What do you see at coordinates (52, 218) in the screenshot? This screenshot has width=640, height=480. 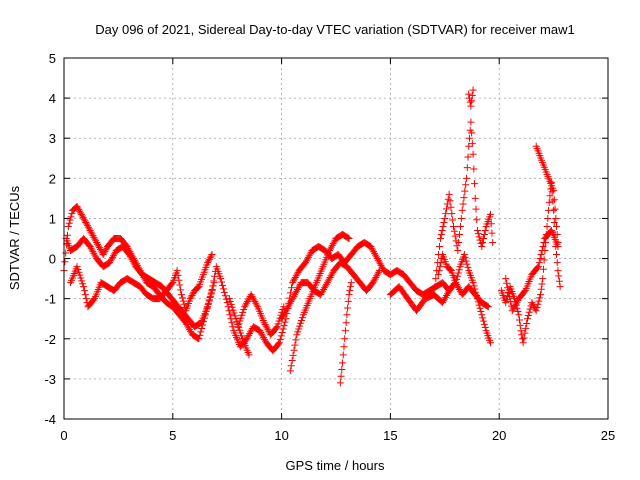 I see `y-tick-label: 1` at bounding box center [52, 218].